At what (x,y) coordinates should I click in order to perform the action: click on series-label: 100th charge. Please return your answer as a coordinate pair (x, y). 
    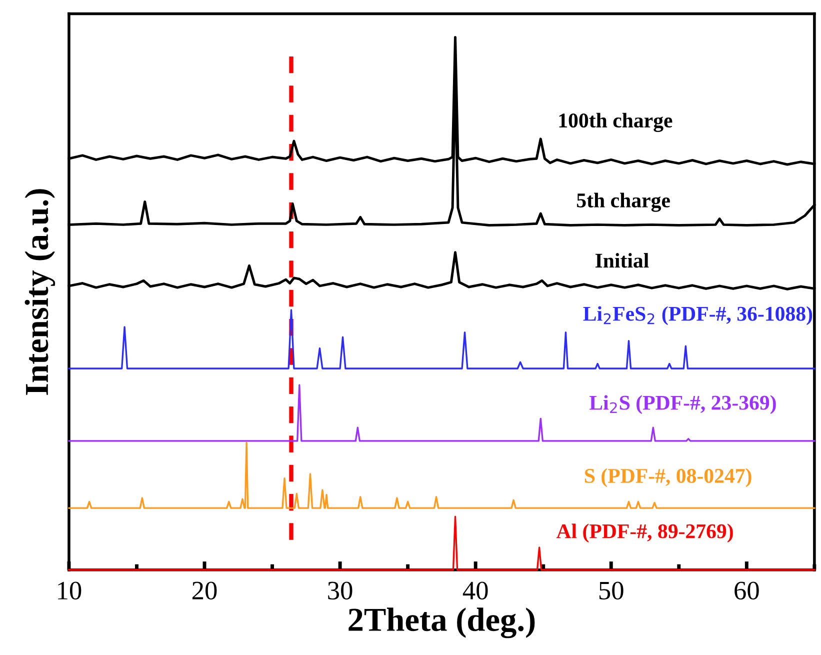
    Looking at the image, I should click on (615, 122).